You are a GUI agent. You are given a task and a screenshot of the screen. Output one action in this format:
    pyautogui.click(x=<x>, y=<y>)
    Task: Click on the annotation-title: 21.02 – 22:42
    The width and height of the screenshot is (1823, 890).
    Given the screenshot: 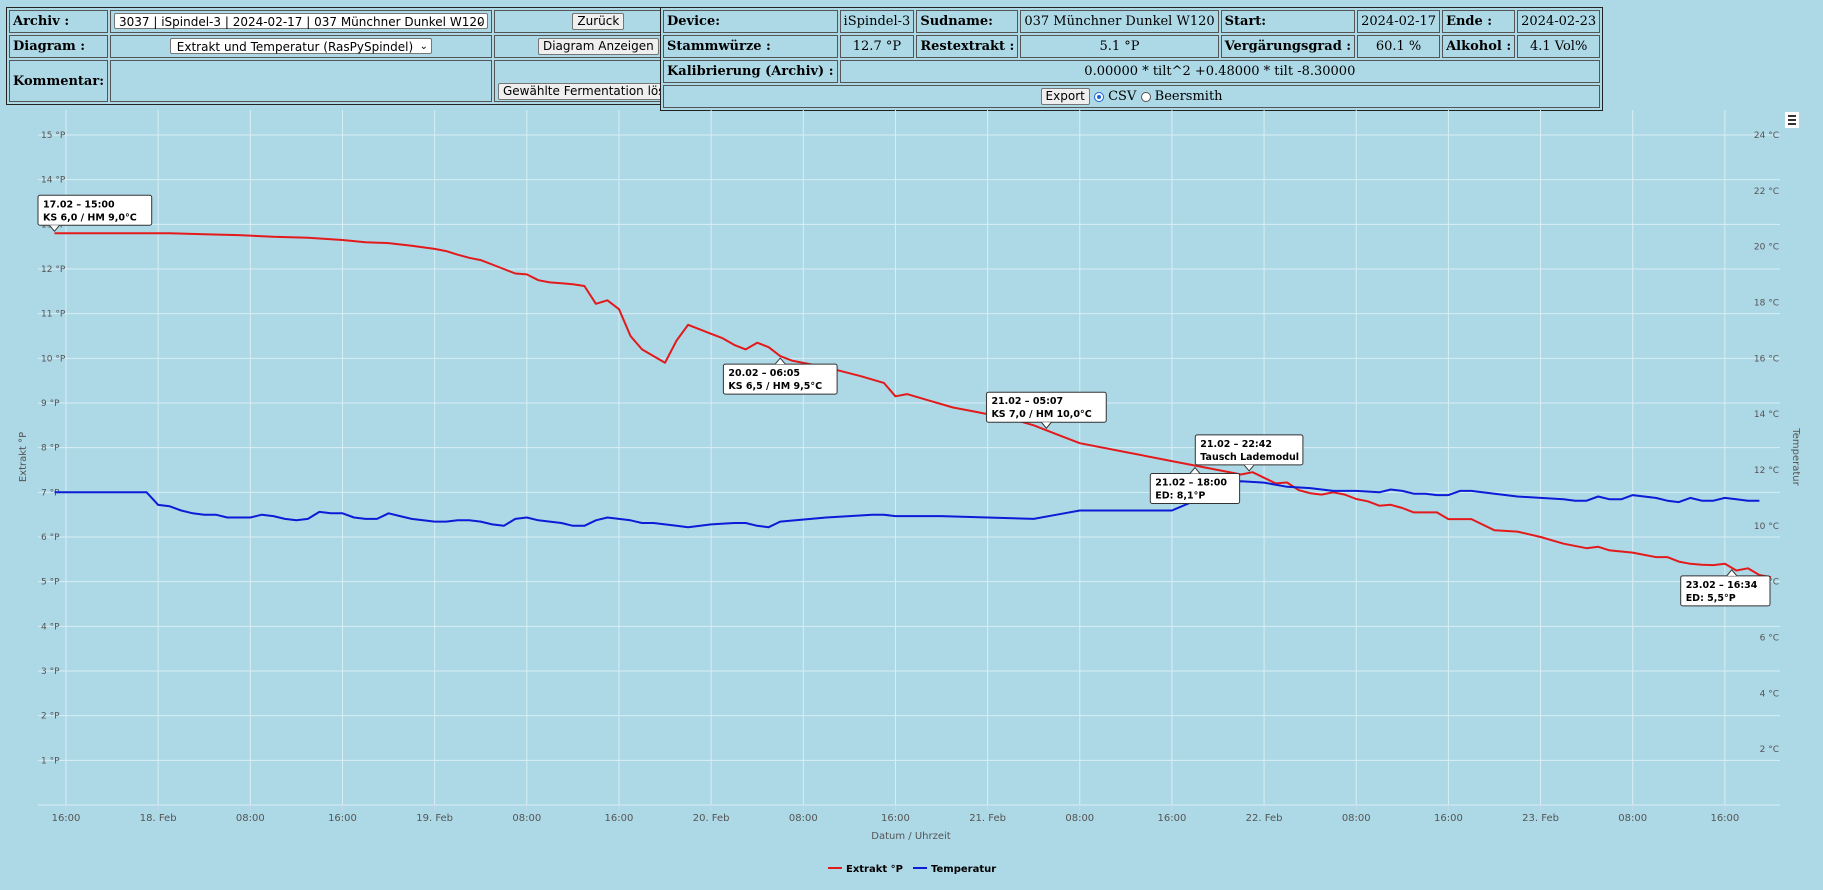 What is the action you would take?
    pyautogui.click(x=1236, y=444)
    